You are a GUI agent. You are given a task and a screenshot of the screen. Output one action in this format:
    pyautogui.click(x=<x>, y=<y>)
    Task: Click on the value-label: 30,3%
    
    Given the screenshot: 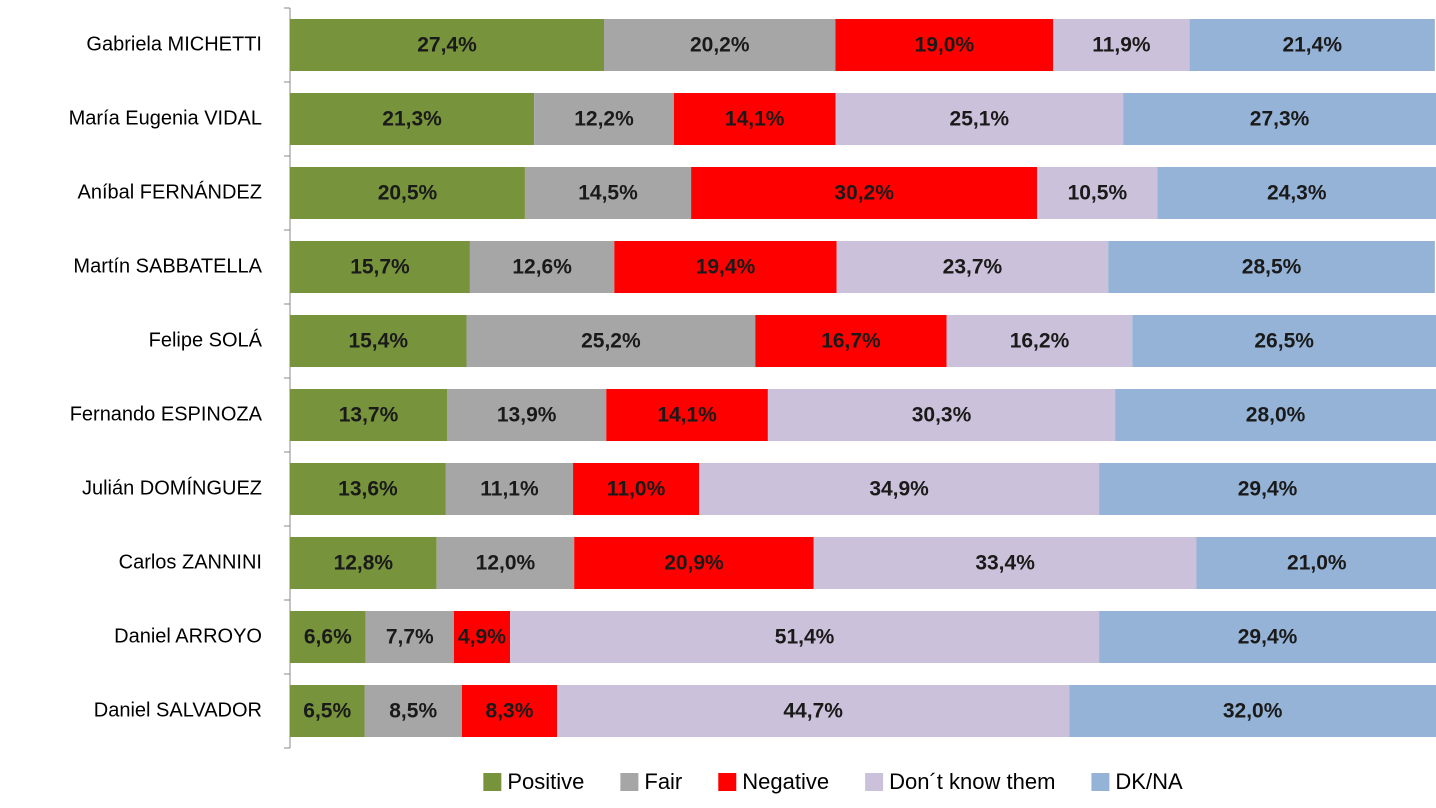 What is the action you would take?
    pyautogui.click(x=942, y=415)
    